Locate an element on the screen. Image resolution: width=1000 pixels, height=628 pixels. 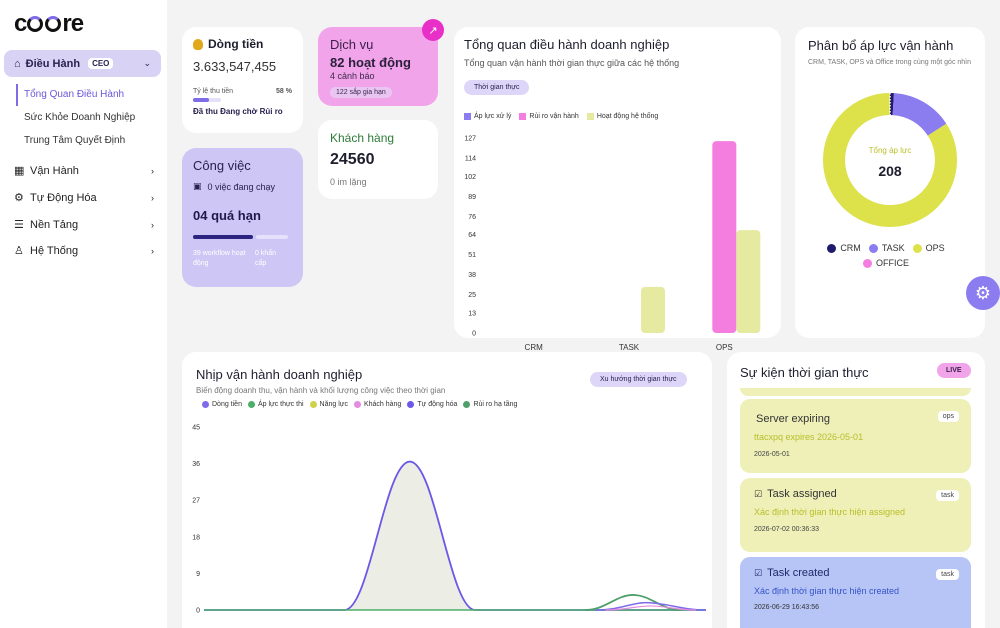
y-tick-label: 102 is located at coordinates (470, 177).